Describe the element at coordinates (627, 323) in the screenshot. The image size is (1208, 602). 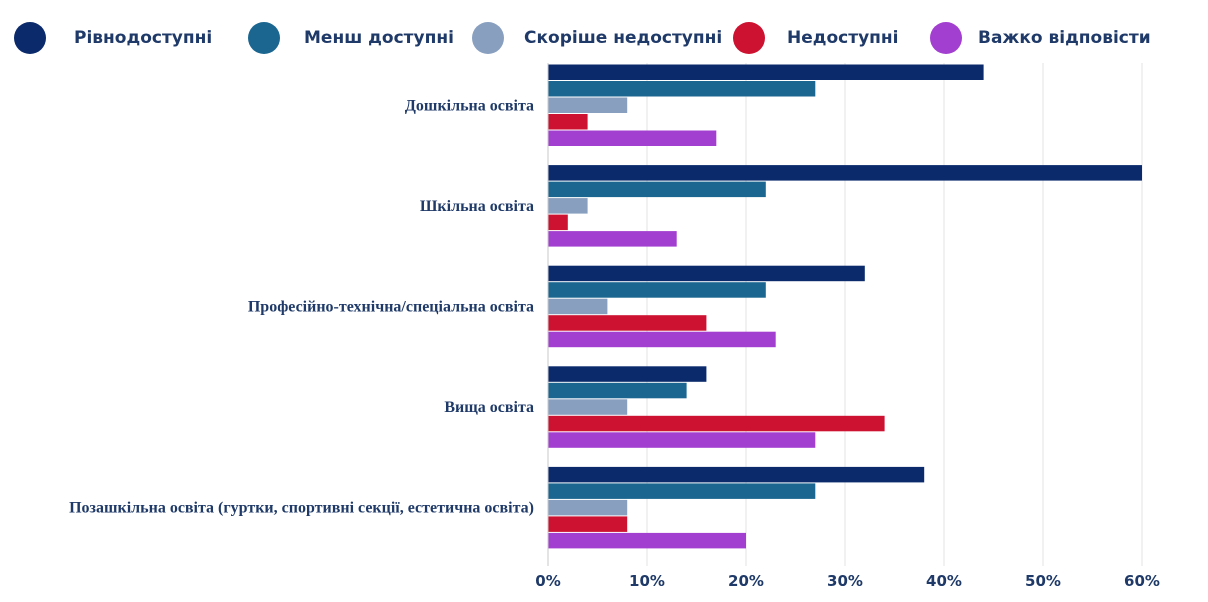
I see `bar-недоступні-3` at that location.